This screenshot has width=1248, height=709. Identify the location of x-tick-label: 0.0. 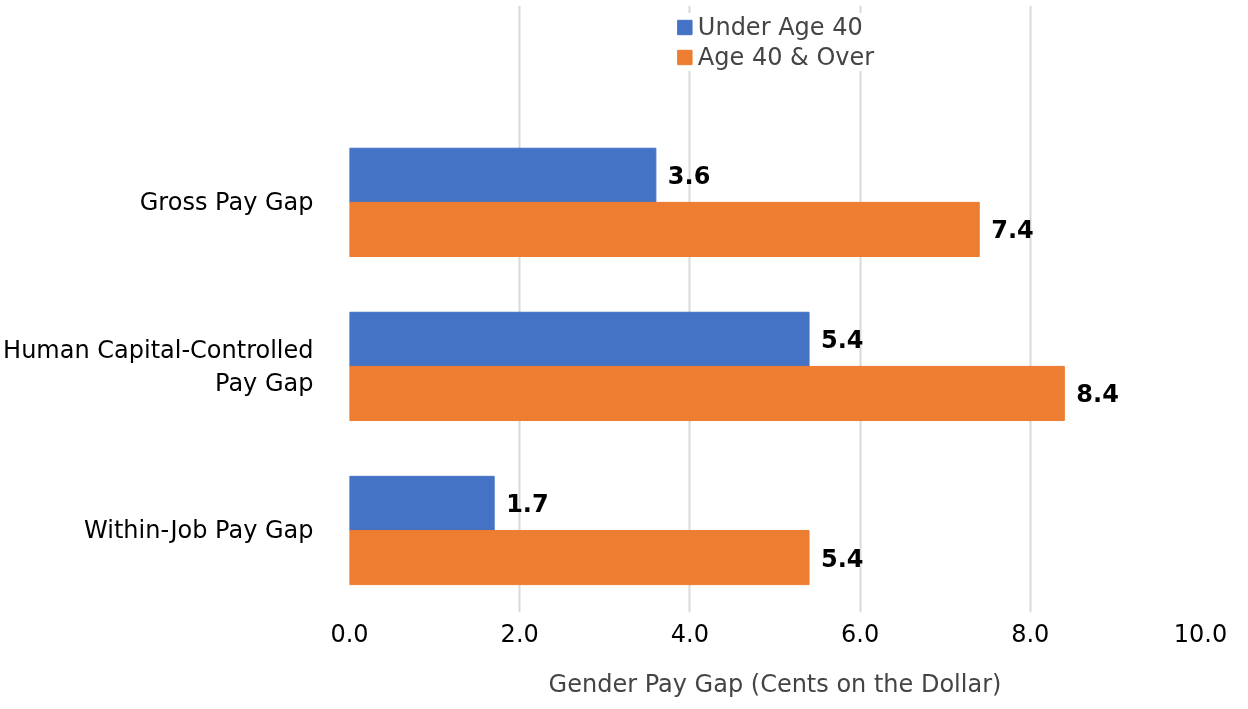
(349, 633).